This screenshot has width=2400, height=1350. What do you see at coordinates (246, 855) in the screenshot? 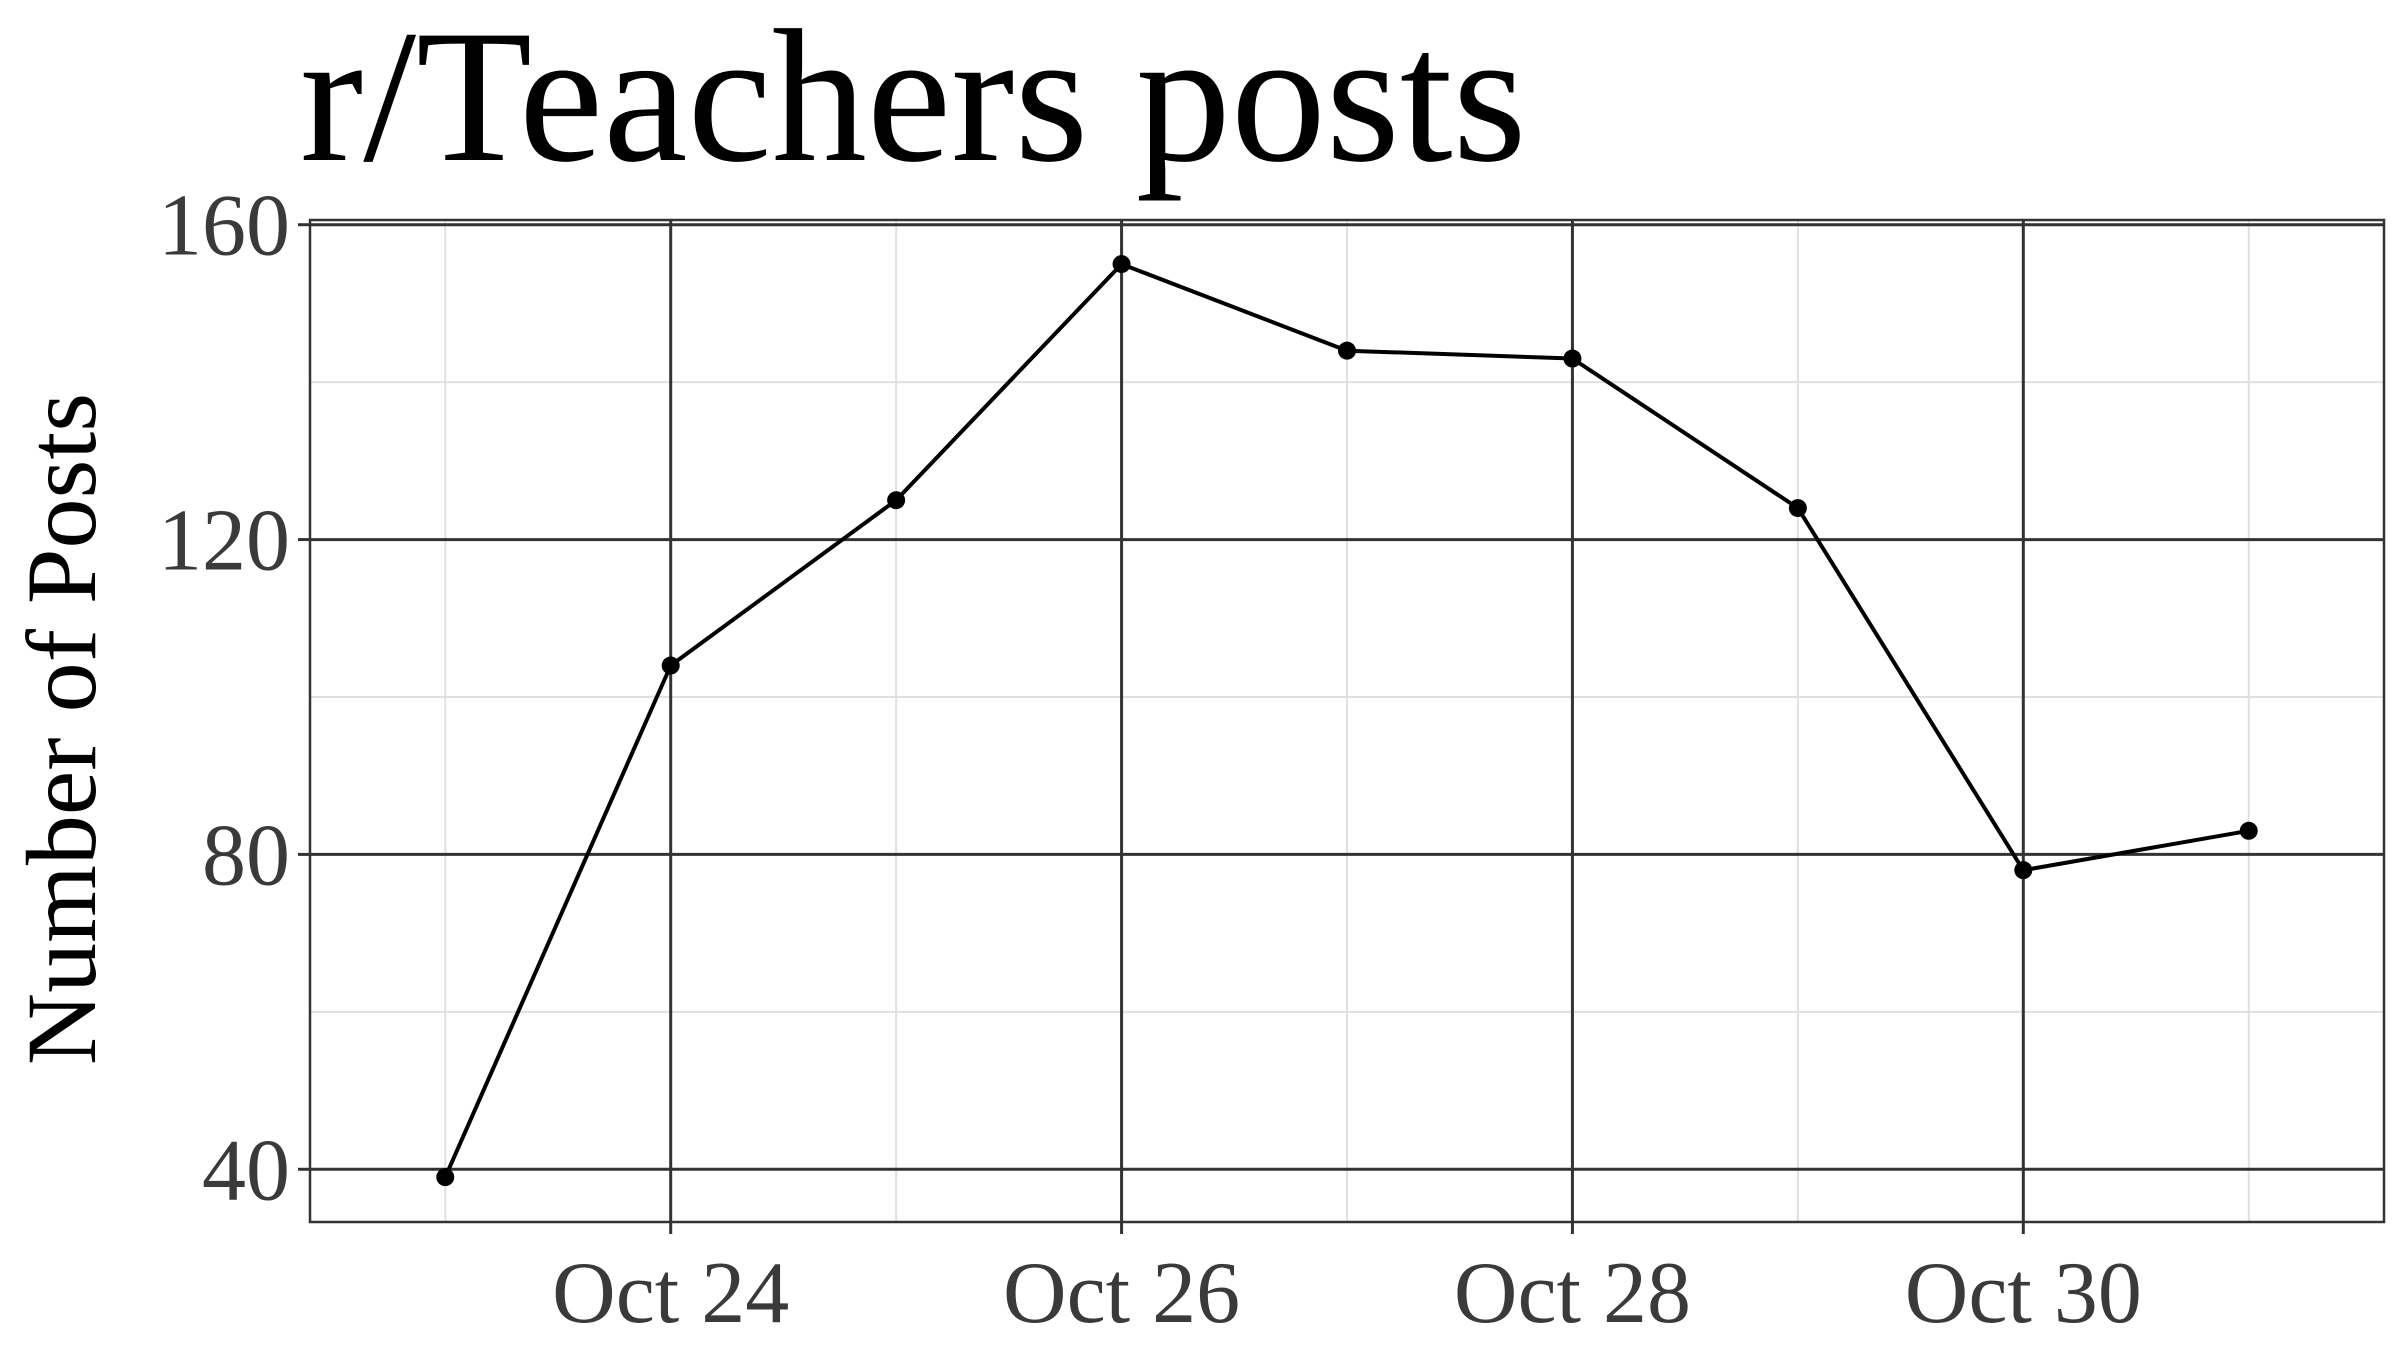
I see `y-tick-label: 80` at bounding box center [246, 855].